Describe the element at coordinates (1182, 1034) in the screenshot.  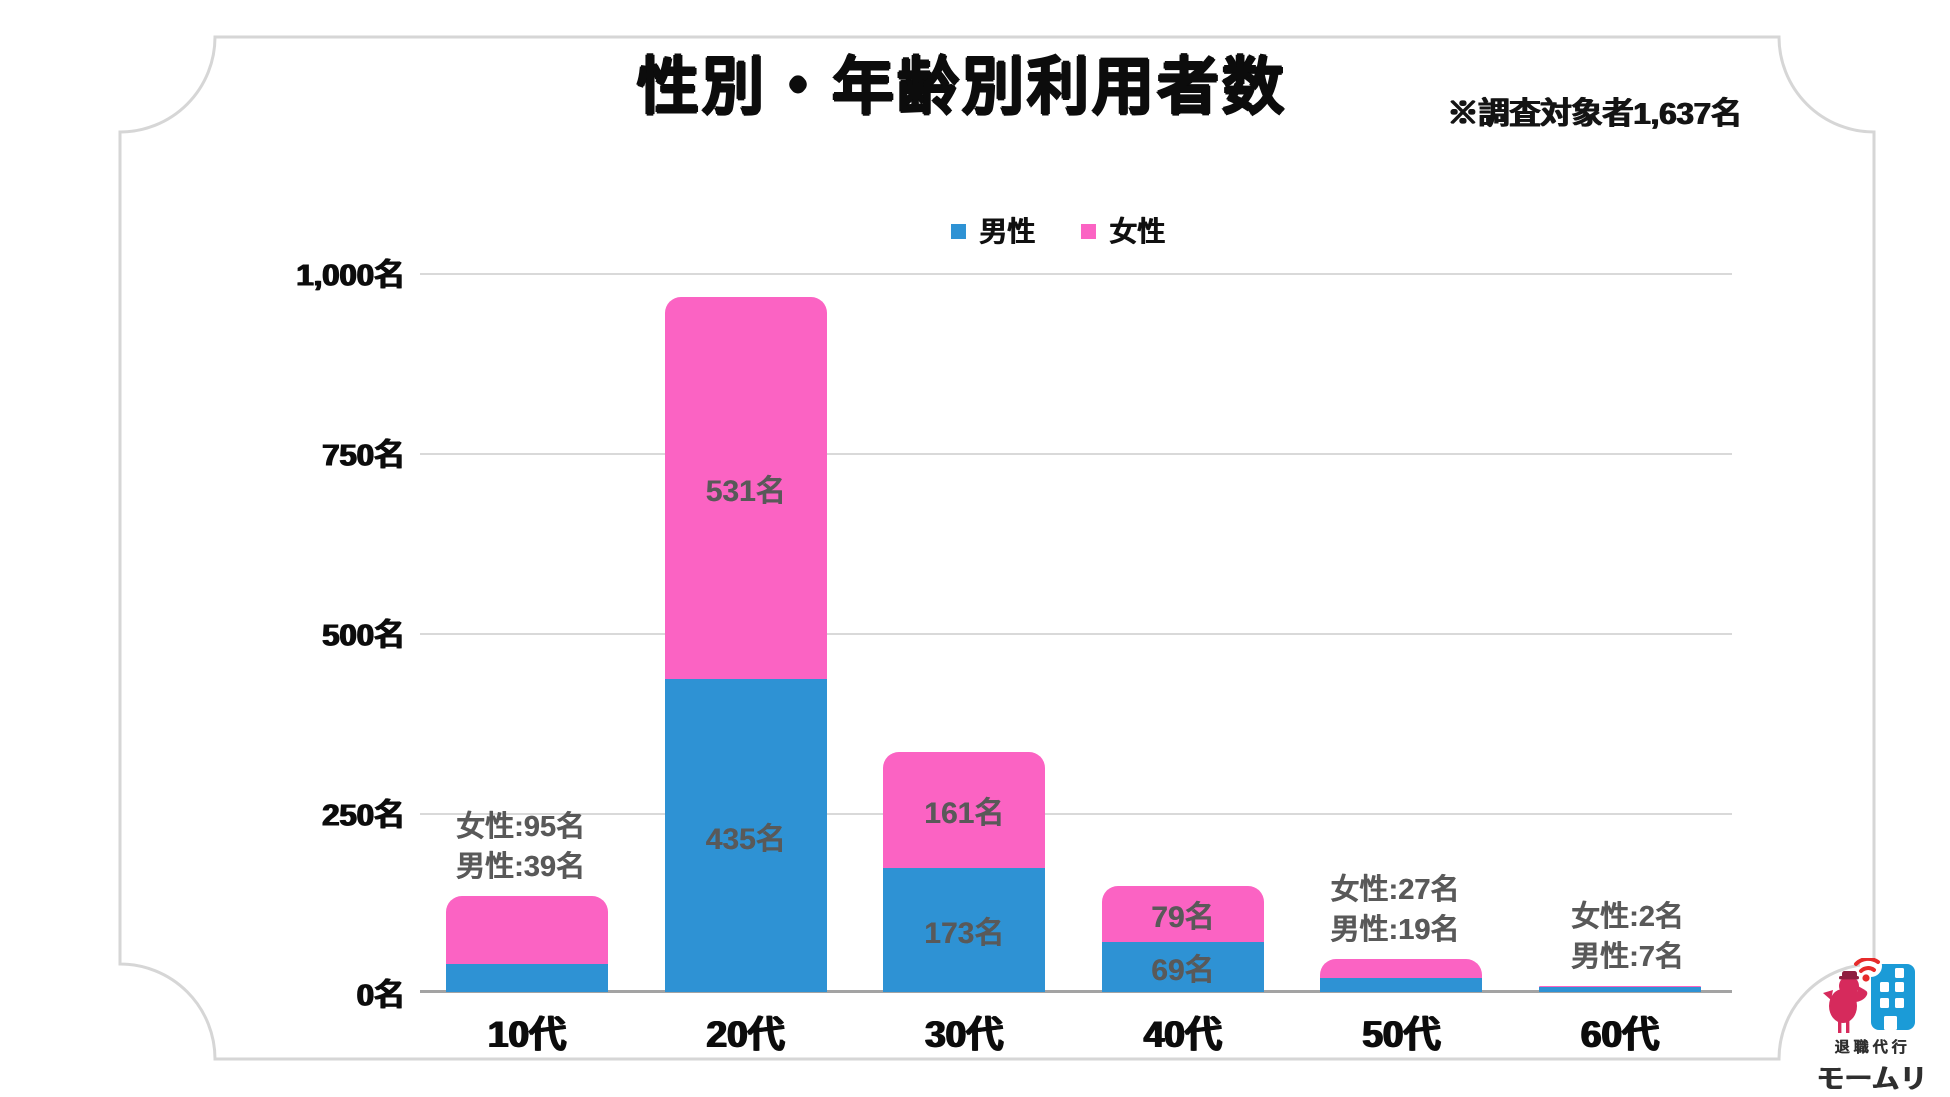
I see `x-tick-40代: 40代` at that location.